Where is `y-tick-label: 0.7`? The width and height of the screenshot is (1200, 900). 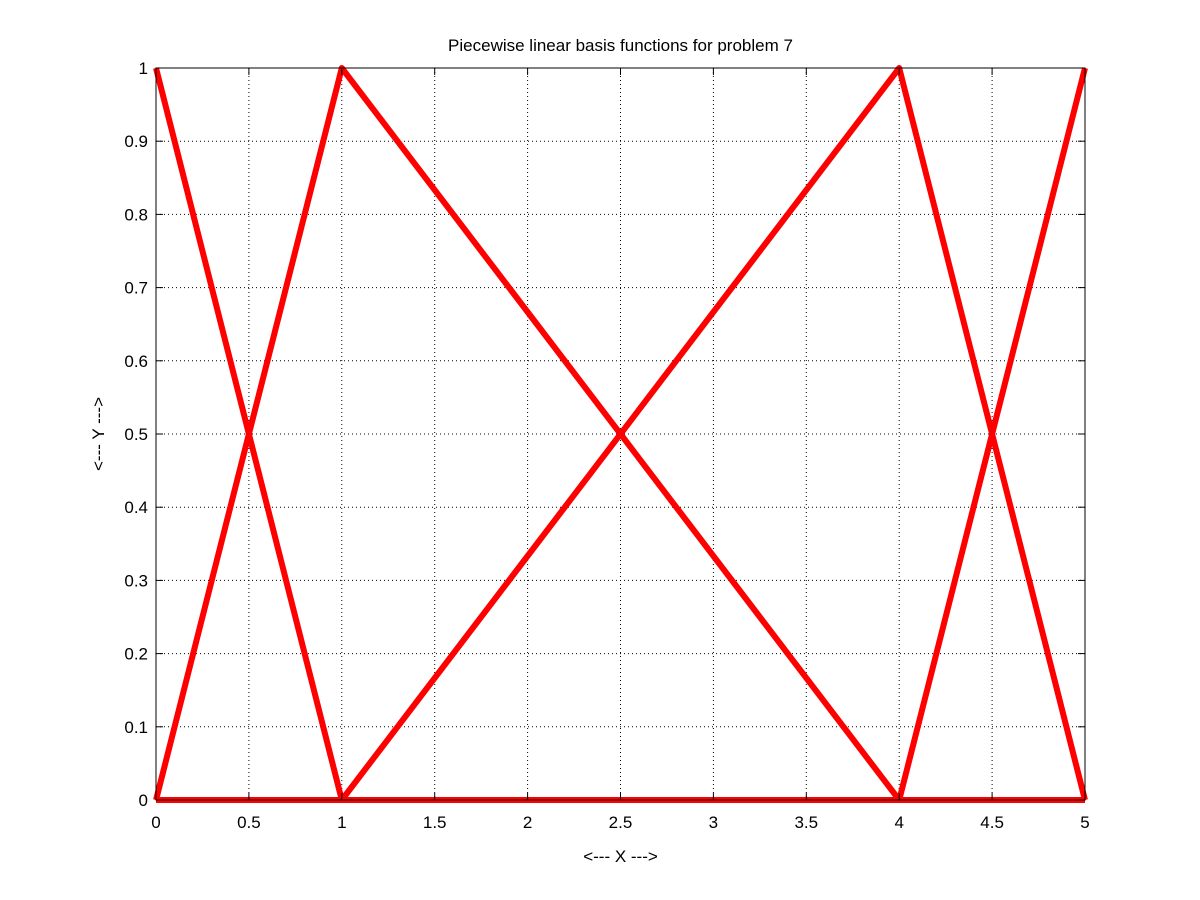 y-tick-label: 0.7 is located at coordinates (136, 288).